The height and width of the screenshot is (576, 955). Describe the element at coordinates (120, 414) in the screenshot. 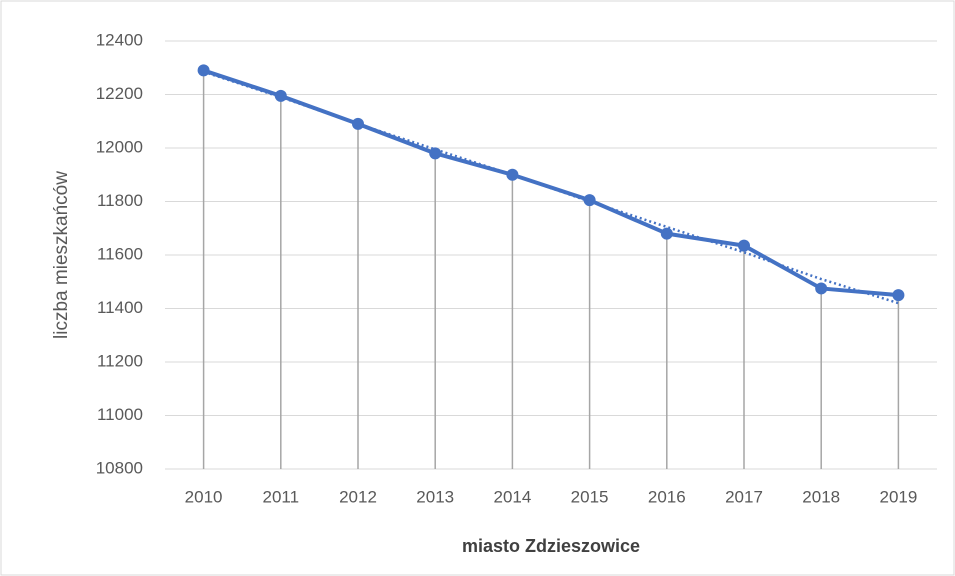

I see `y-tick-label: 11000` at that location.